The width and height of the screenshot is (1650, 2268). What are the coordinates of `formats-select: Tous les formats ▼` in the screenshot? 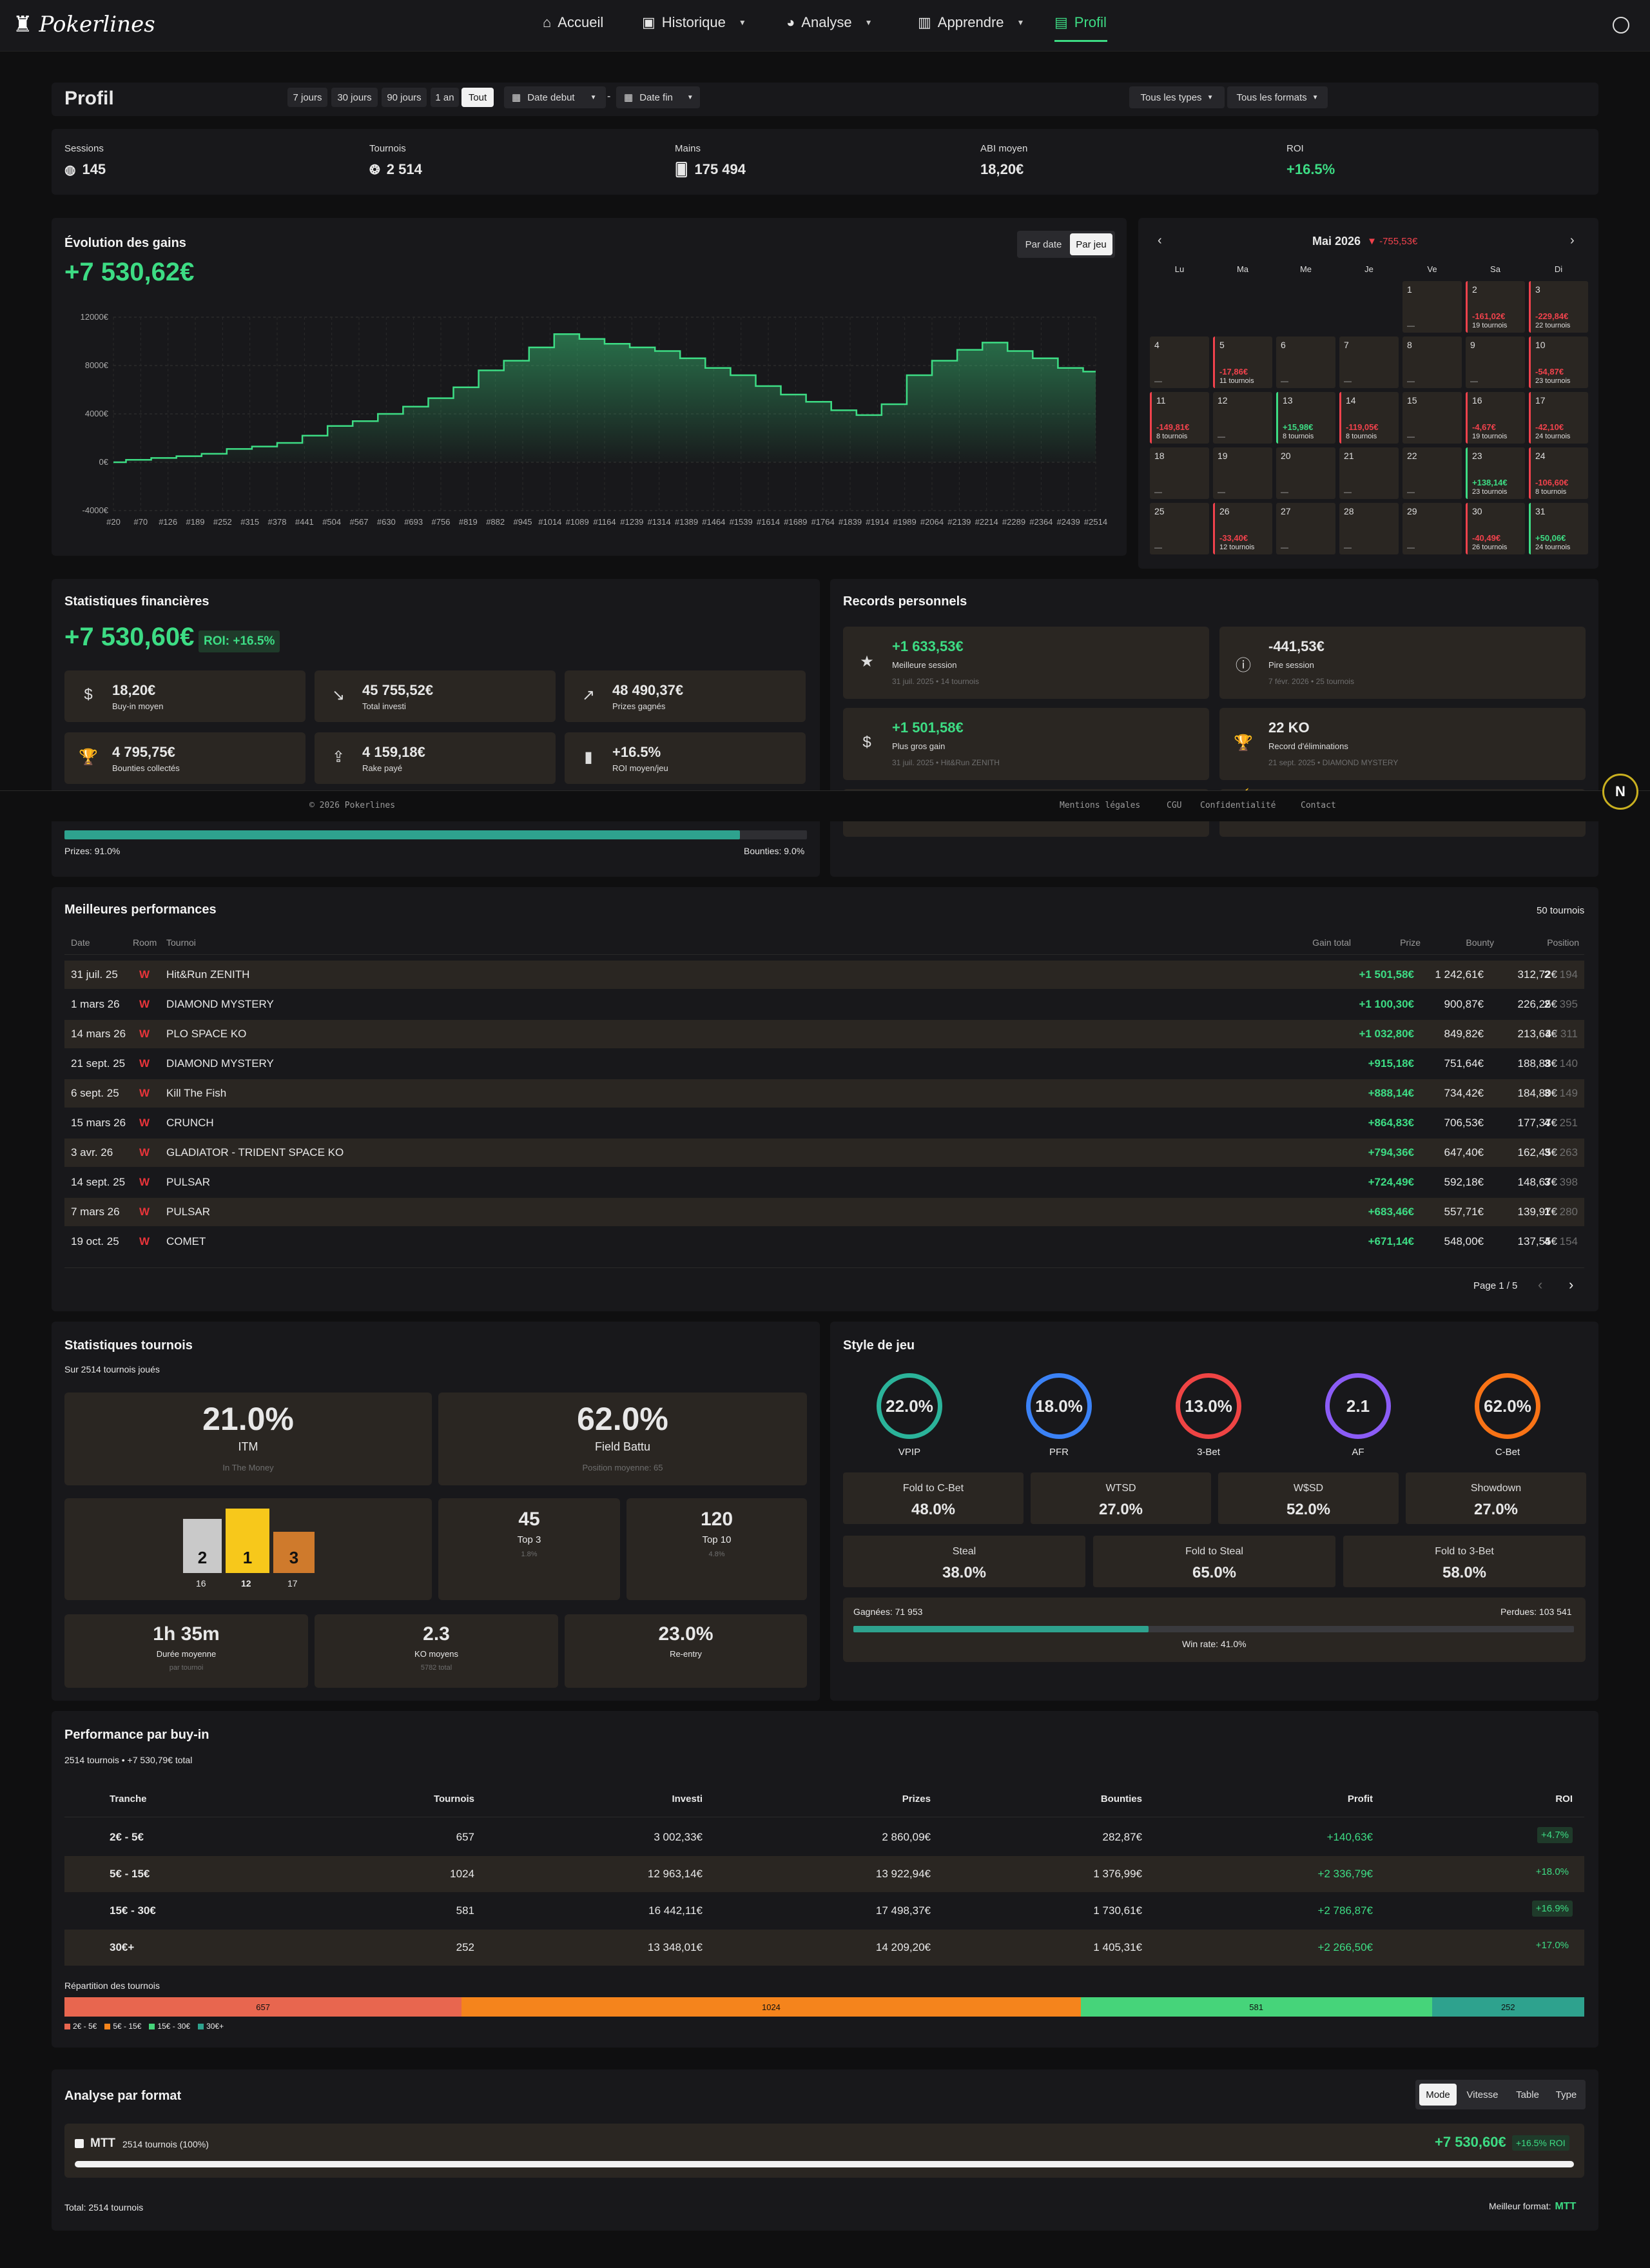 It's located at (1277, 97).